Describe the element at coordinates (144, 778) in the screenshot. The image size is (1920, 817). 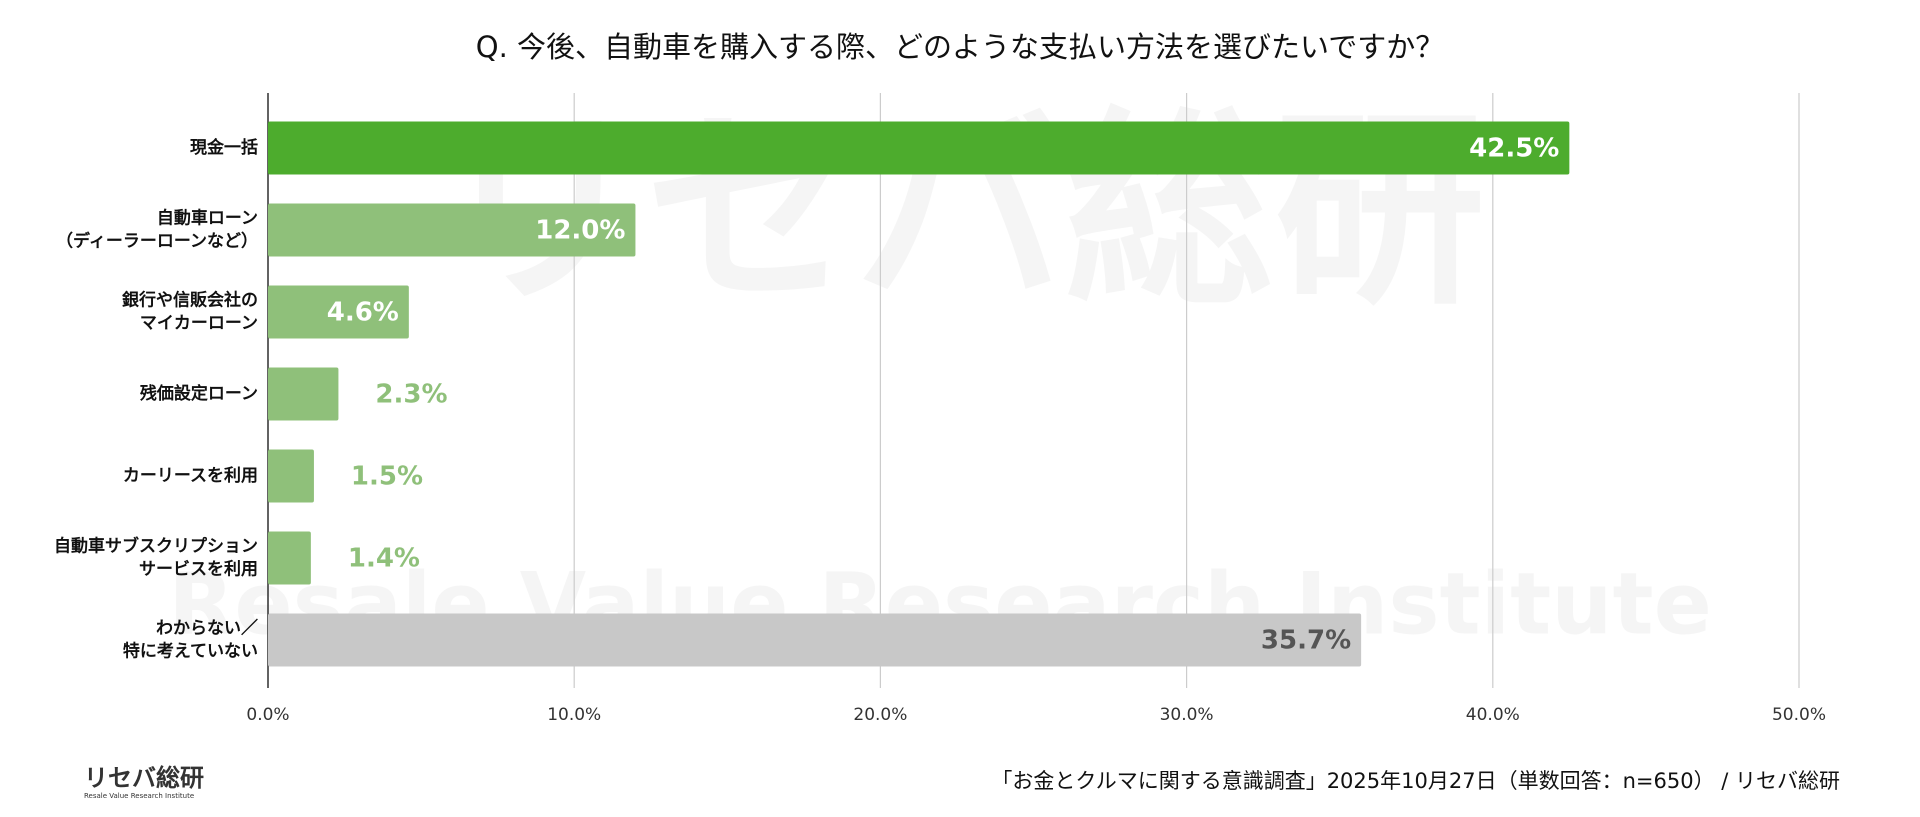
I see `logo: リセバ総研` at that location.